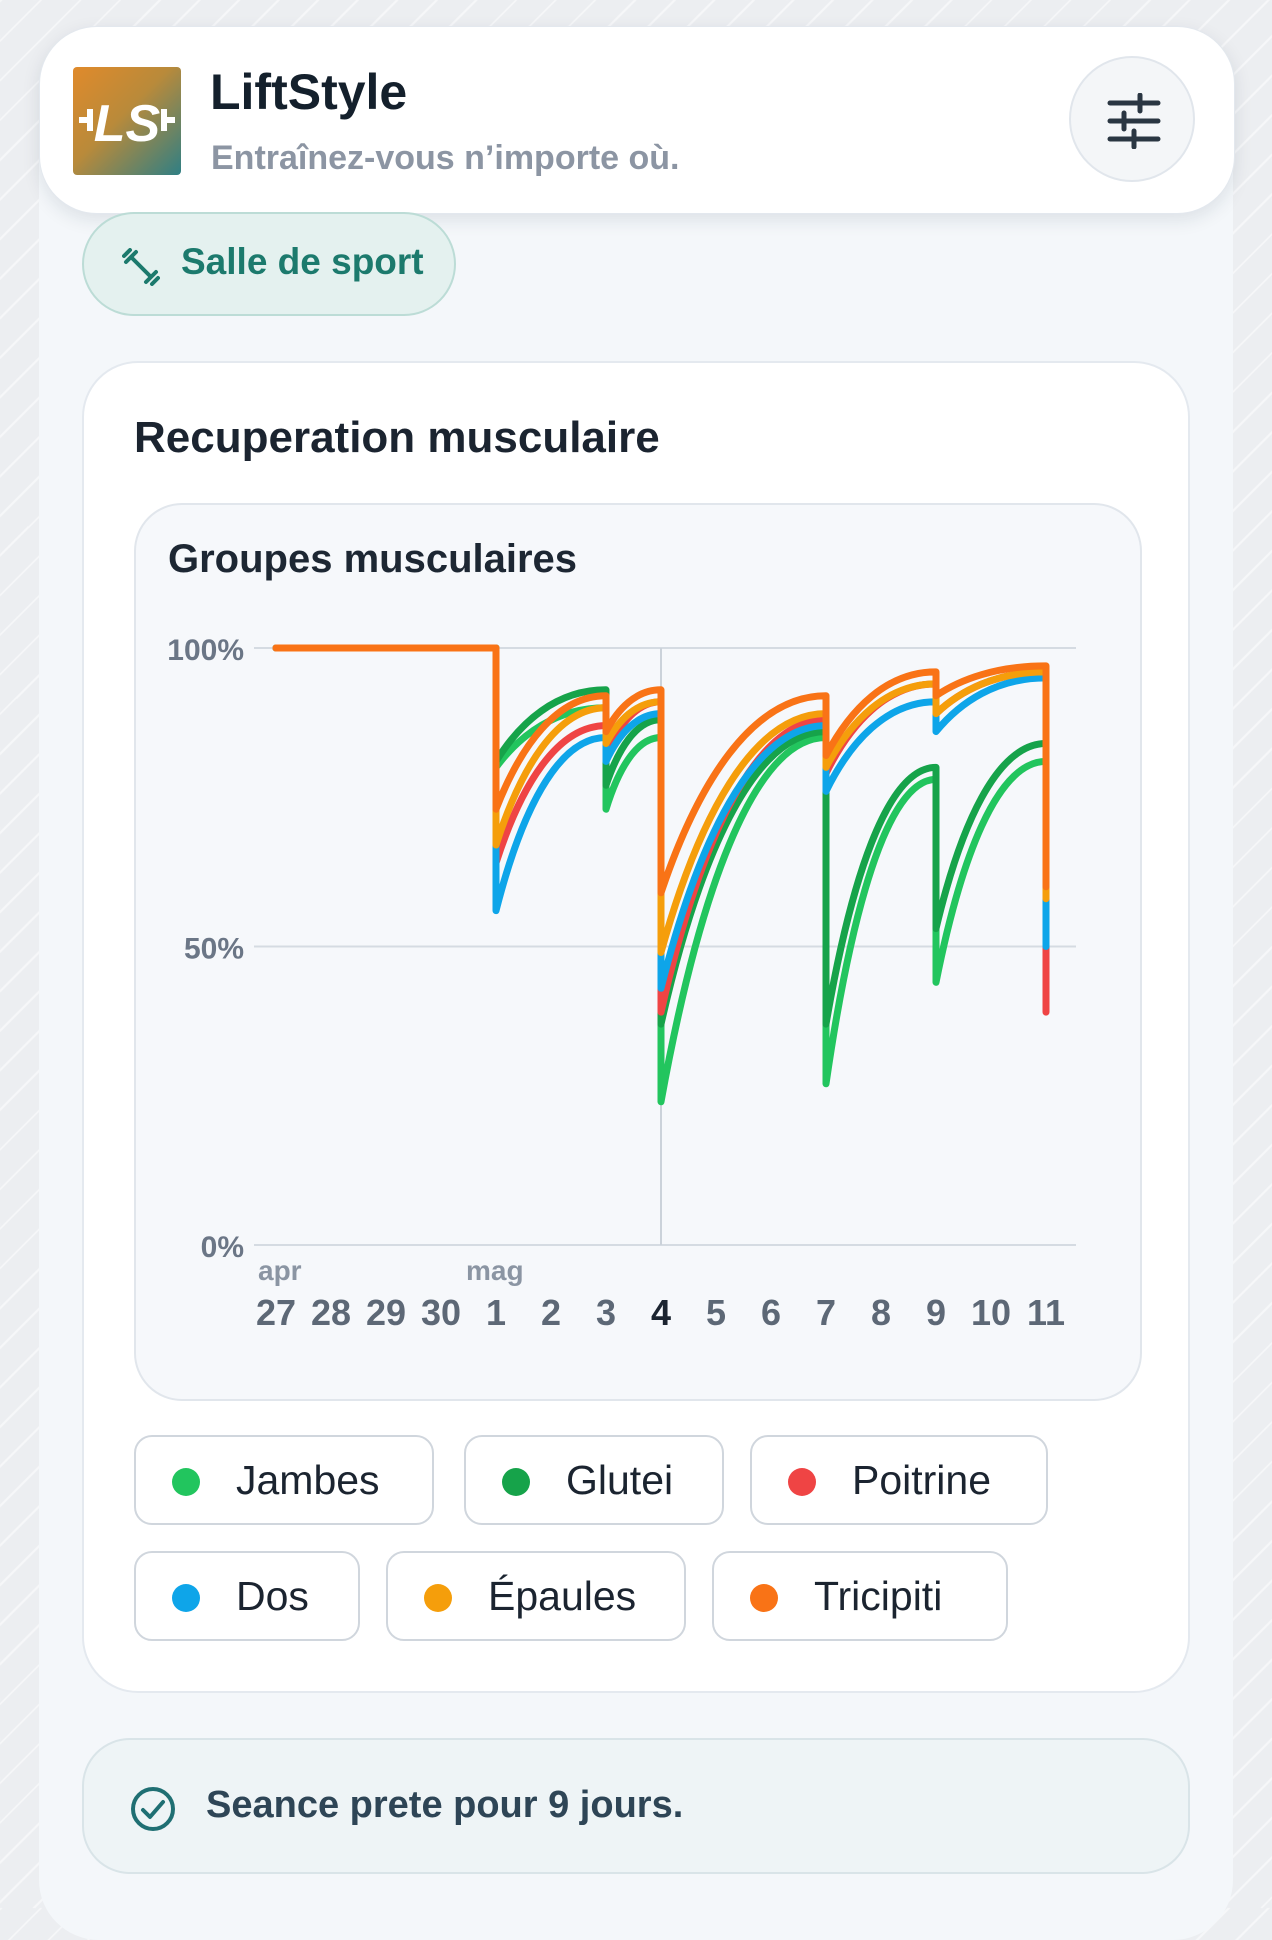 This screenshot has width=1272, height=1940. What do you see at coordinates (272, 1596) in the screenshot?
I see `legend-label: Dos` at bounding box center [272, 1596].